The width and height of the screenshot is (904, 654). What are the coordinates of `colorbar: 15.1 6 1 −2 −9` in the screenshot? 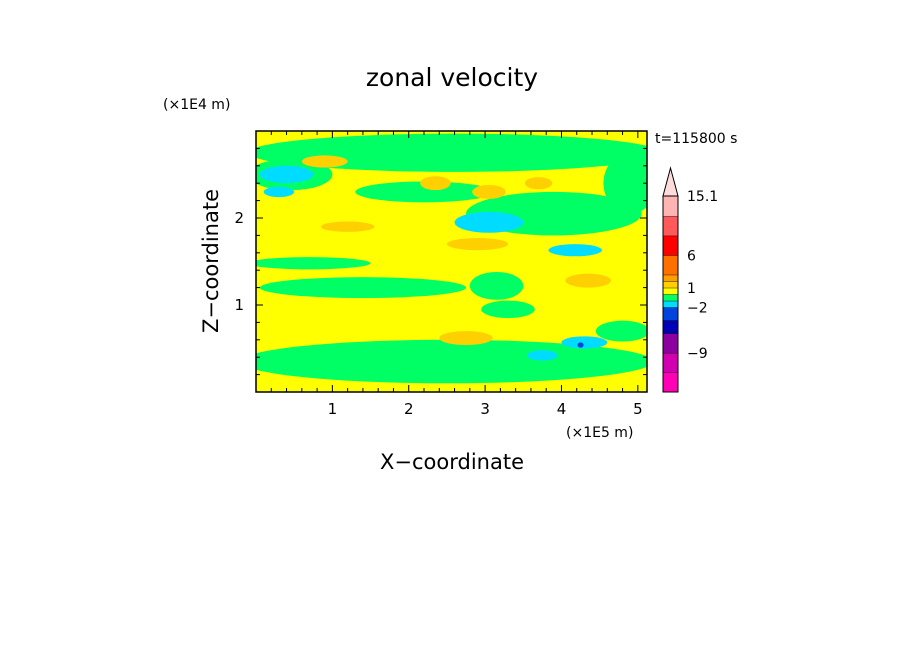 It's located at (690, 279).